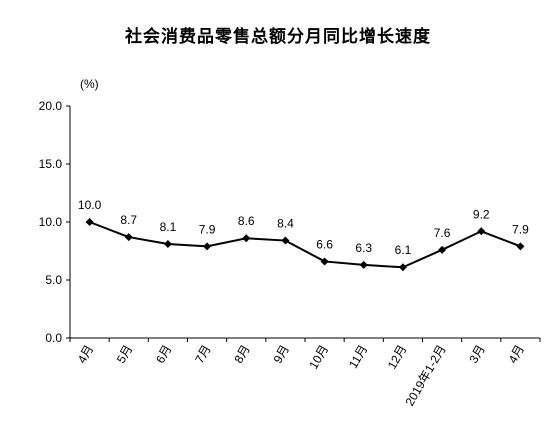 Image resolution: width=556 pixels, height=421 pixels. I want to click on data-label: 8.7, so click(128, 220).